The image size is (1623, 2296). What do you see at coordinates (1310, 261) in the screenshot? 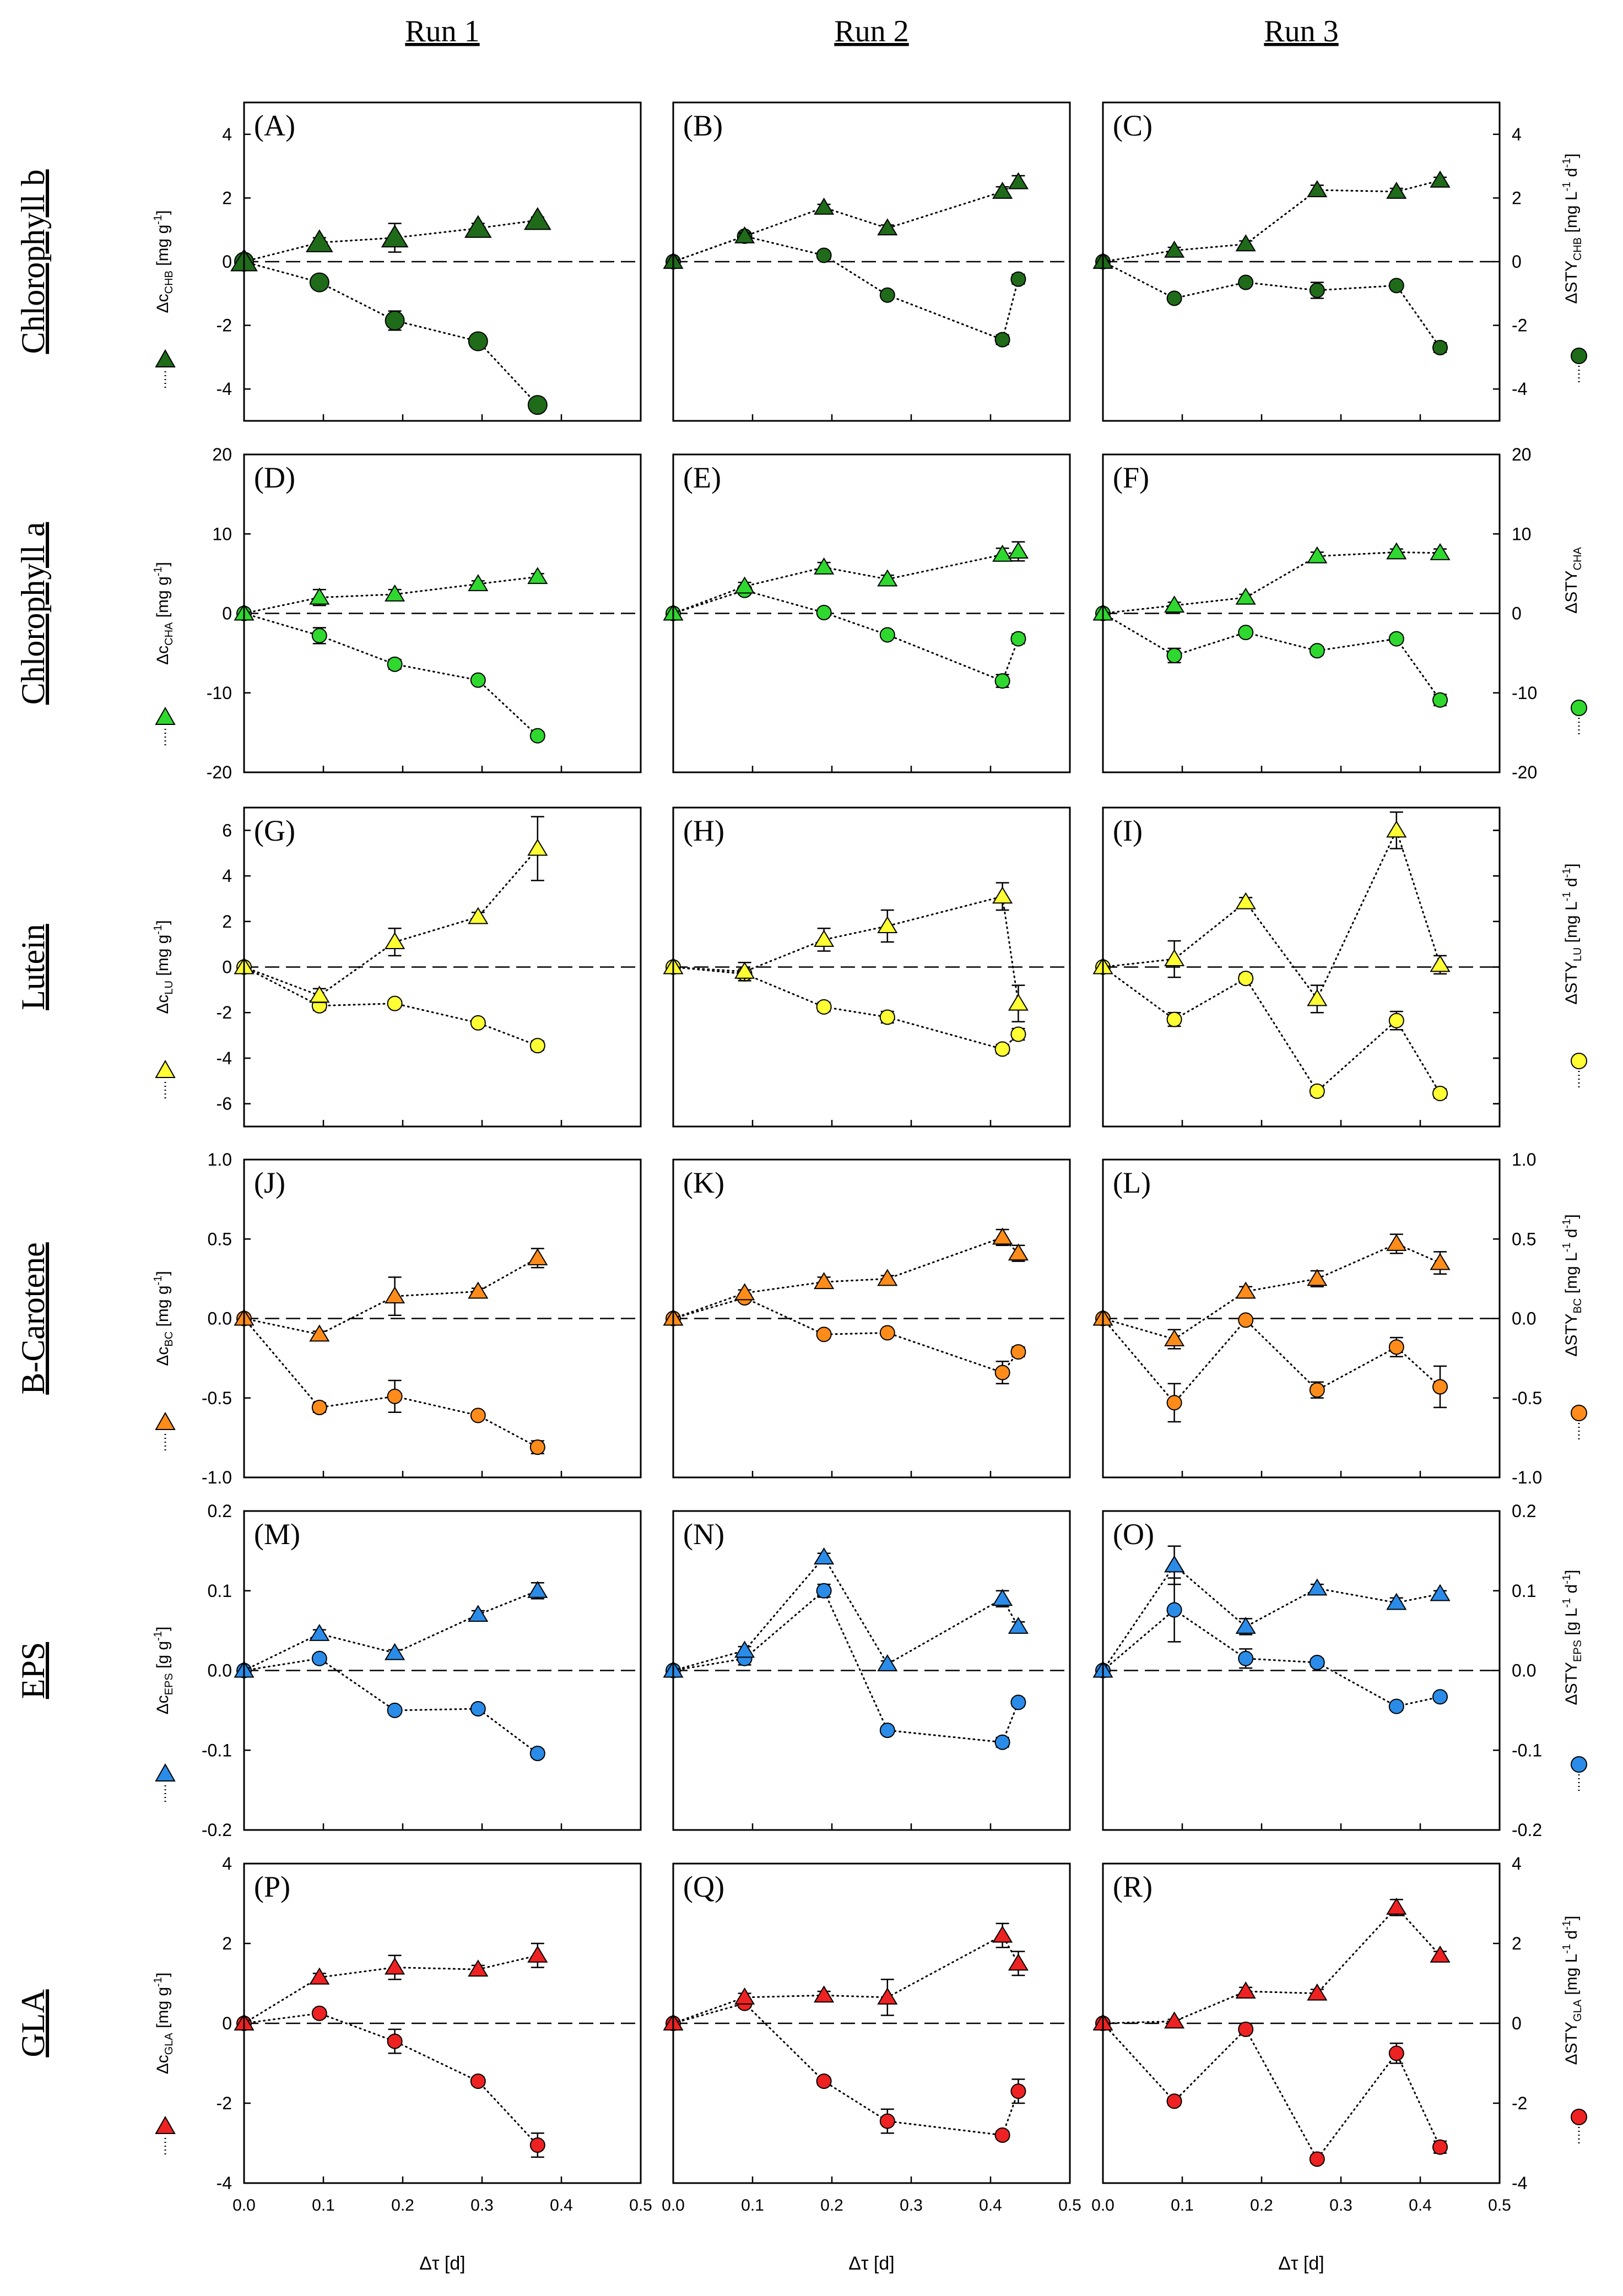
I see `panel-c: -4 -2 0 2 4 (C)` at bounding box center [1310, 261].